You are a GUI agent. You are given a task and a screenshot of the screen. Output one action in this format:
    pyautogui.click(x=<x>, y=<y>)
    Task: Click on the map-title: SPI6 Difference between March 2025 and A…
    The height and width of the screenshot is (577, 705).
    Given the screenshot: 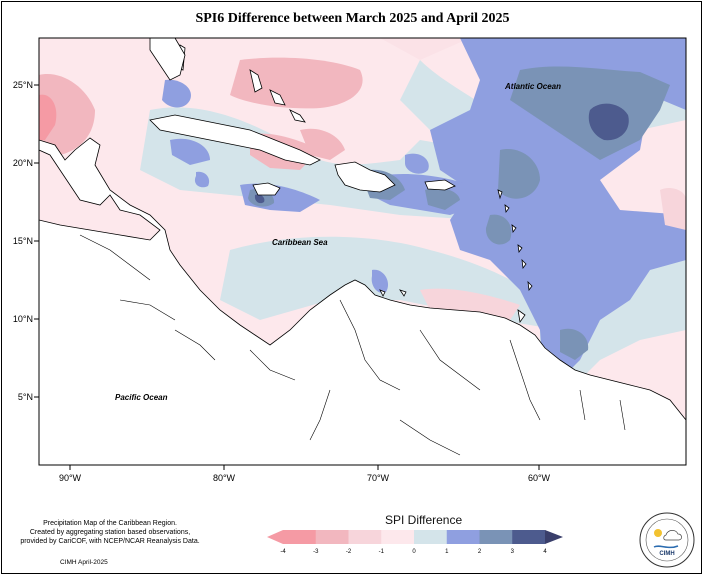 What is the action you would take?
    pyautogui.click(x=352, y=18)
    